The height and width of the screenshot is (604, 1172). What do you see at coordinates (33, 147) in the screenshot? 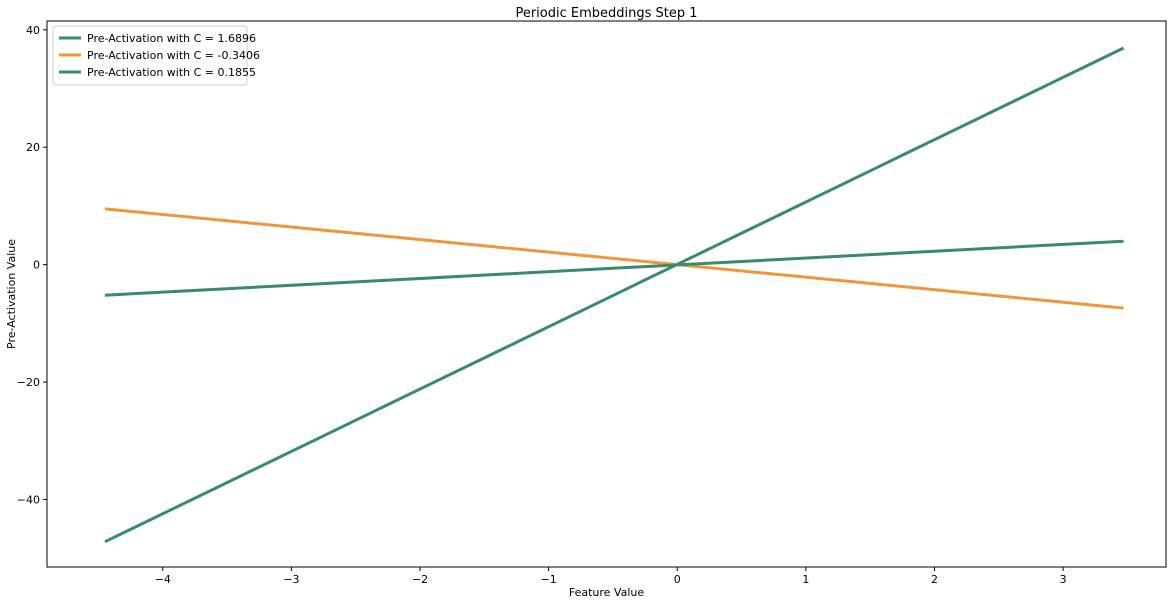
I see `y-tick-label: 20` at bounding box center [33, 147].